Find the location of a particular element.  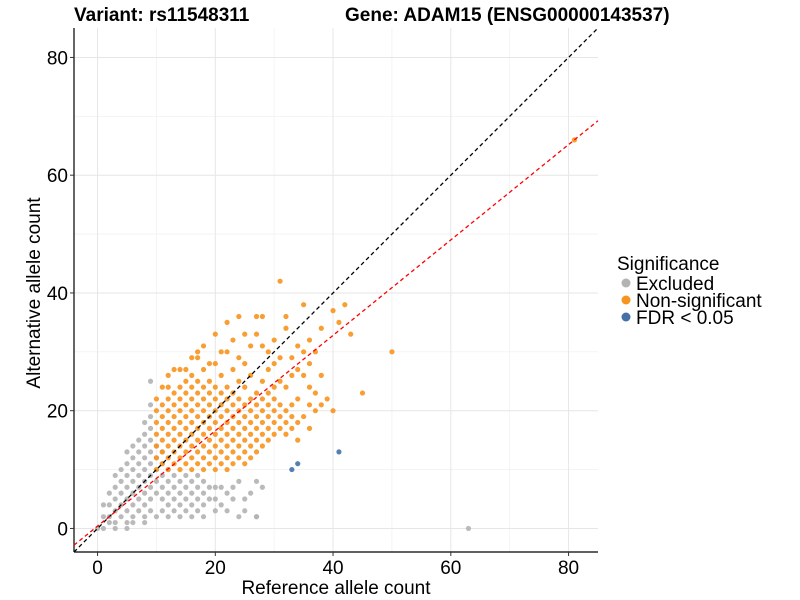

chart-title-variant: Variant: rs11548311 is located at coordinates (162, 15).